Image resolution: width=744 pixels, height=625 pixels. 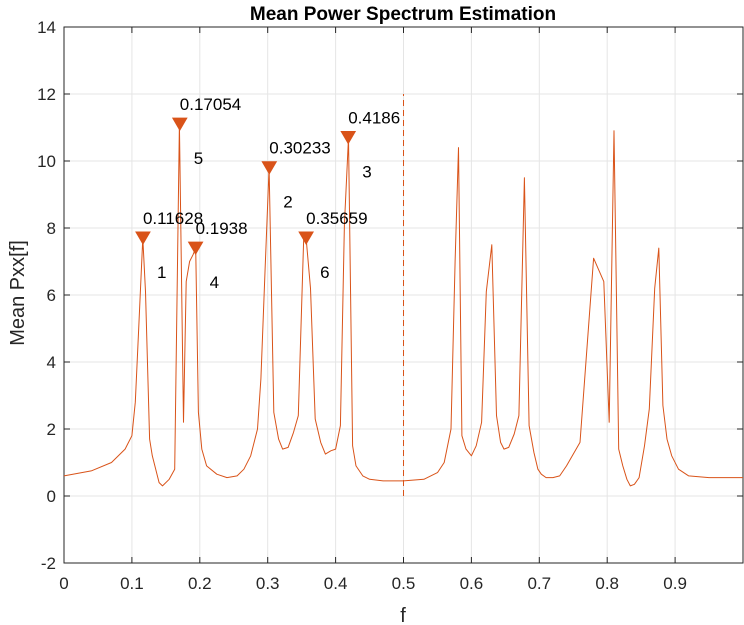 I want to click on x-axis-label: f, so click(x=403, y=615).